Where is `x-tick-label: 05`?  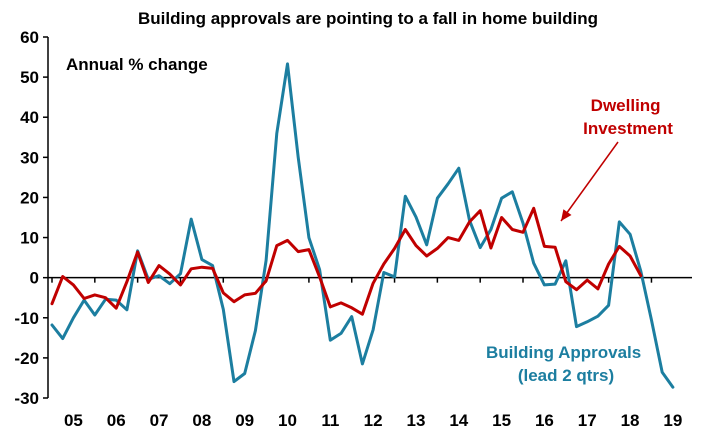
x-tick-label: 05 is located at coordinates (73, 420).